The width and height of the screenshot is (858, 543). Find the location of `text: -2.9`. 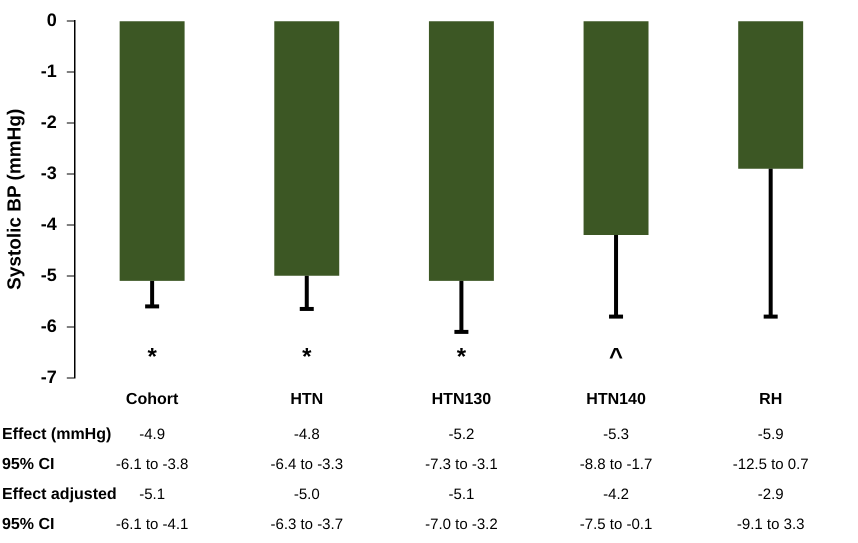

text: -2.9 is located at coordinates (771, 494).